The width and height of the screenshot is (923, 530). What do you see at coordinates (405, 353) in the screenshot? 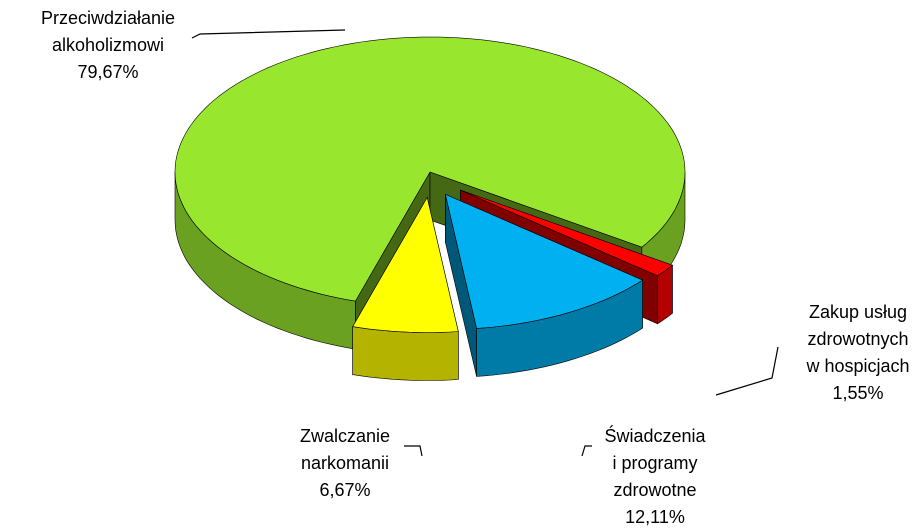
I see `slice-side` at bounding box center [405, 353].